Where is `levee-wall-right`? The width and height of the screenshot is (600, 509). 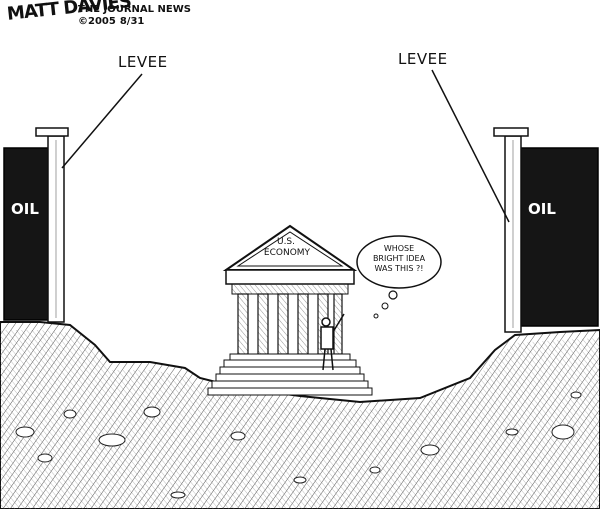 levee-wall-right is located at coordinates (511, 230).